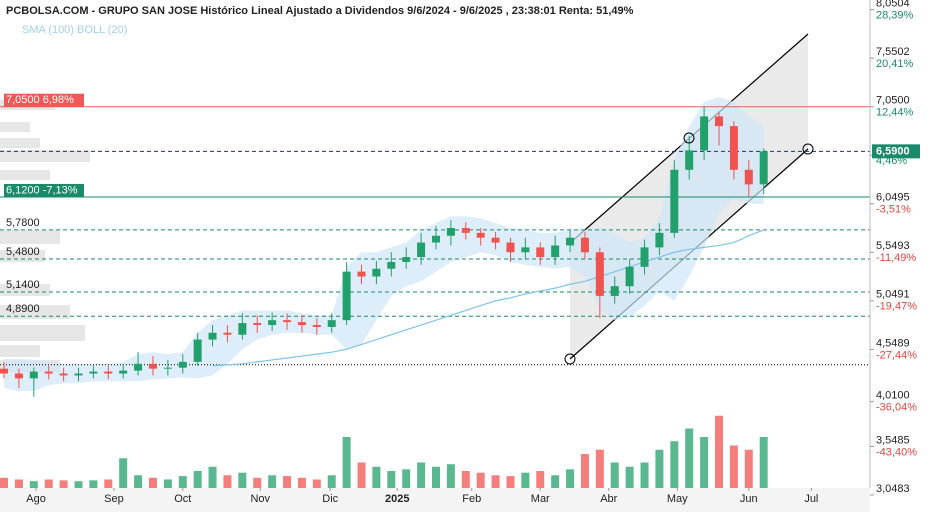  What do you see at coordinates (677, 499) in the screenshot?
I see `x-tick-label: May` at bounding box center [677, 499].